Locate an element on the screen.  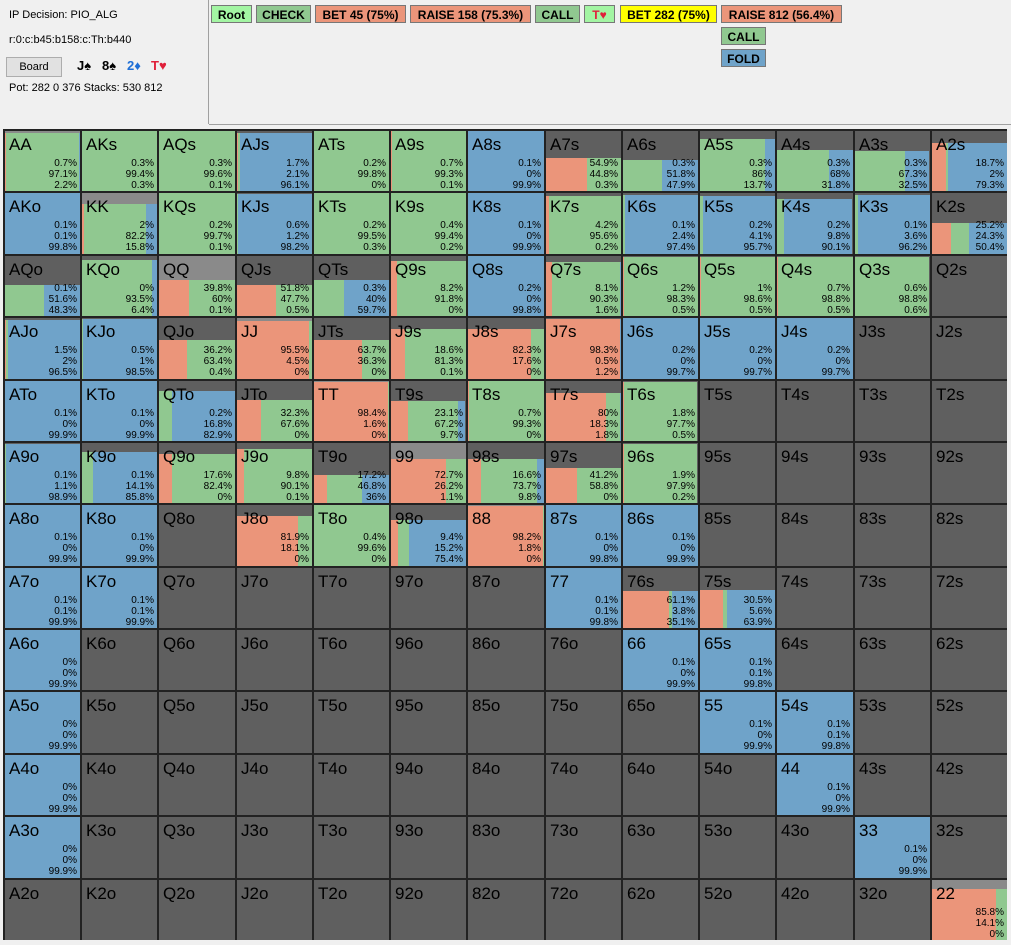
hand-cell-KTo: KTo 0.1% 0% 99.9% is located at coordinates (119, 411).